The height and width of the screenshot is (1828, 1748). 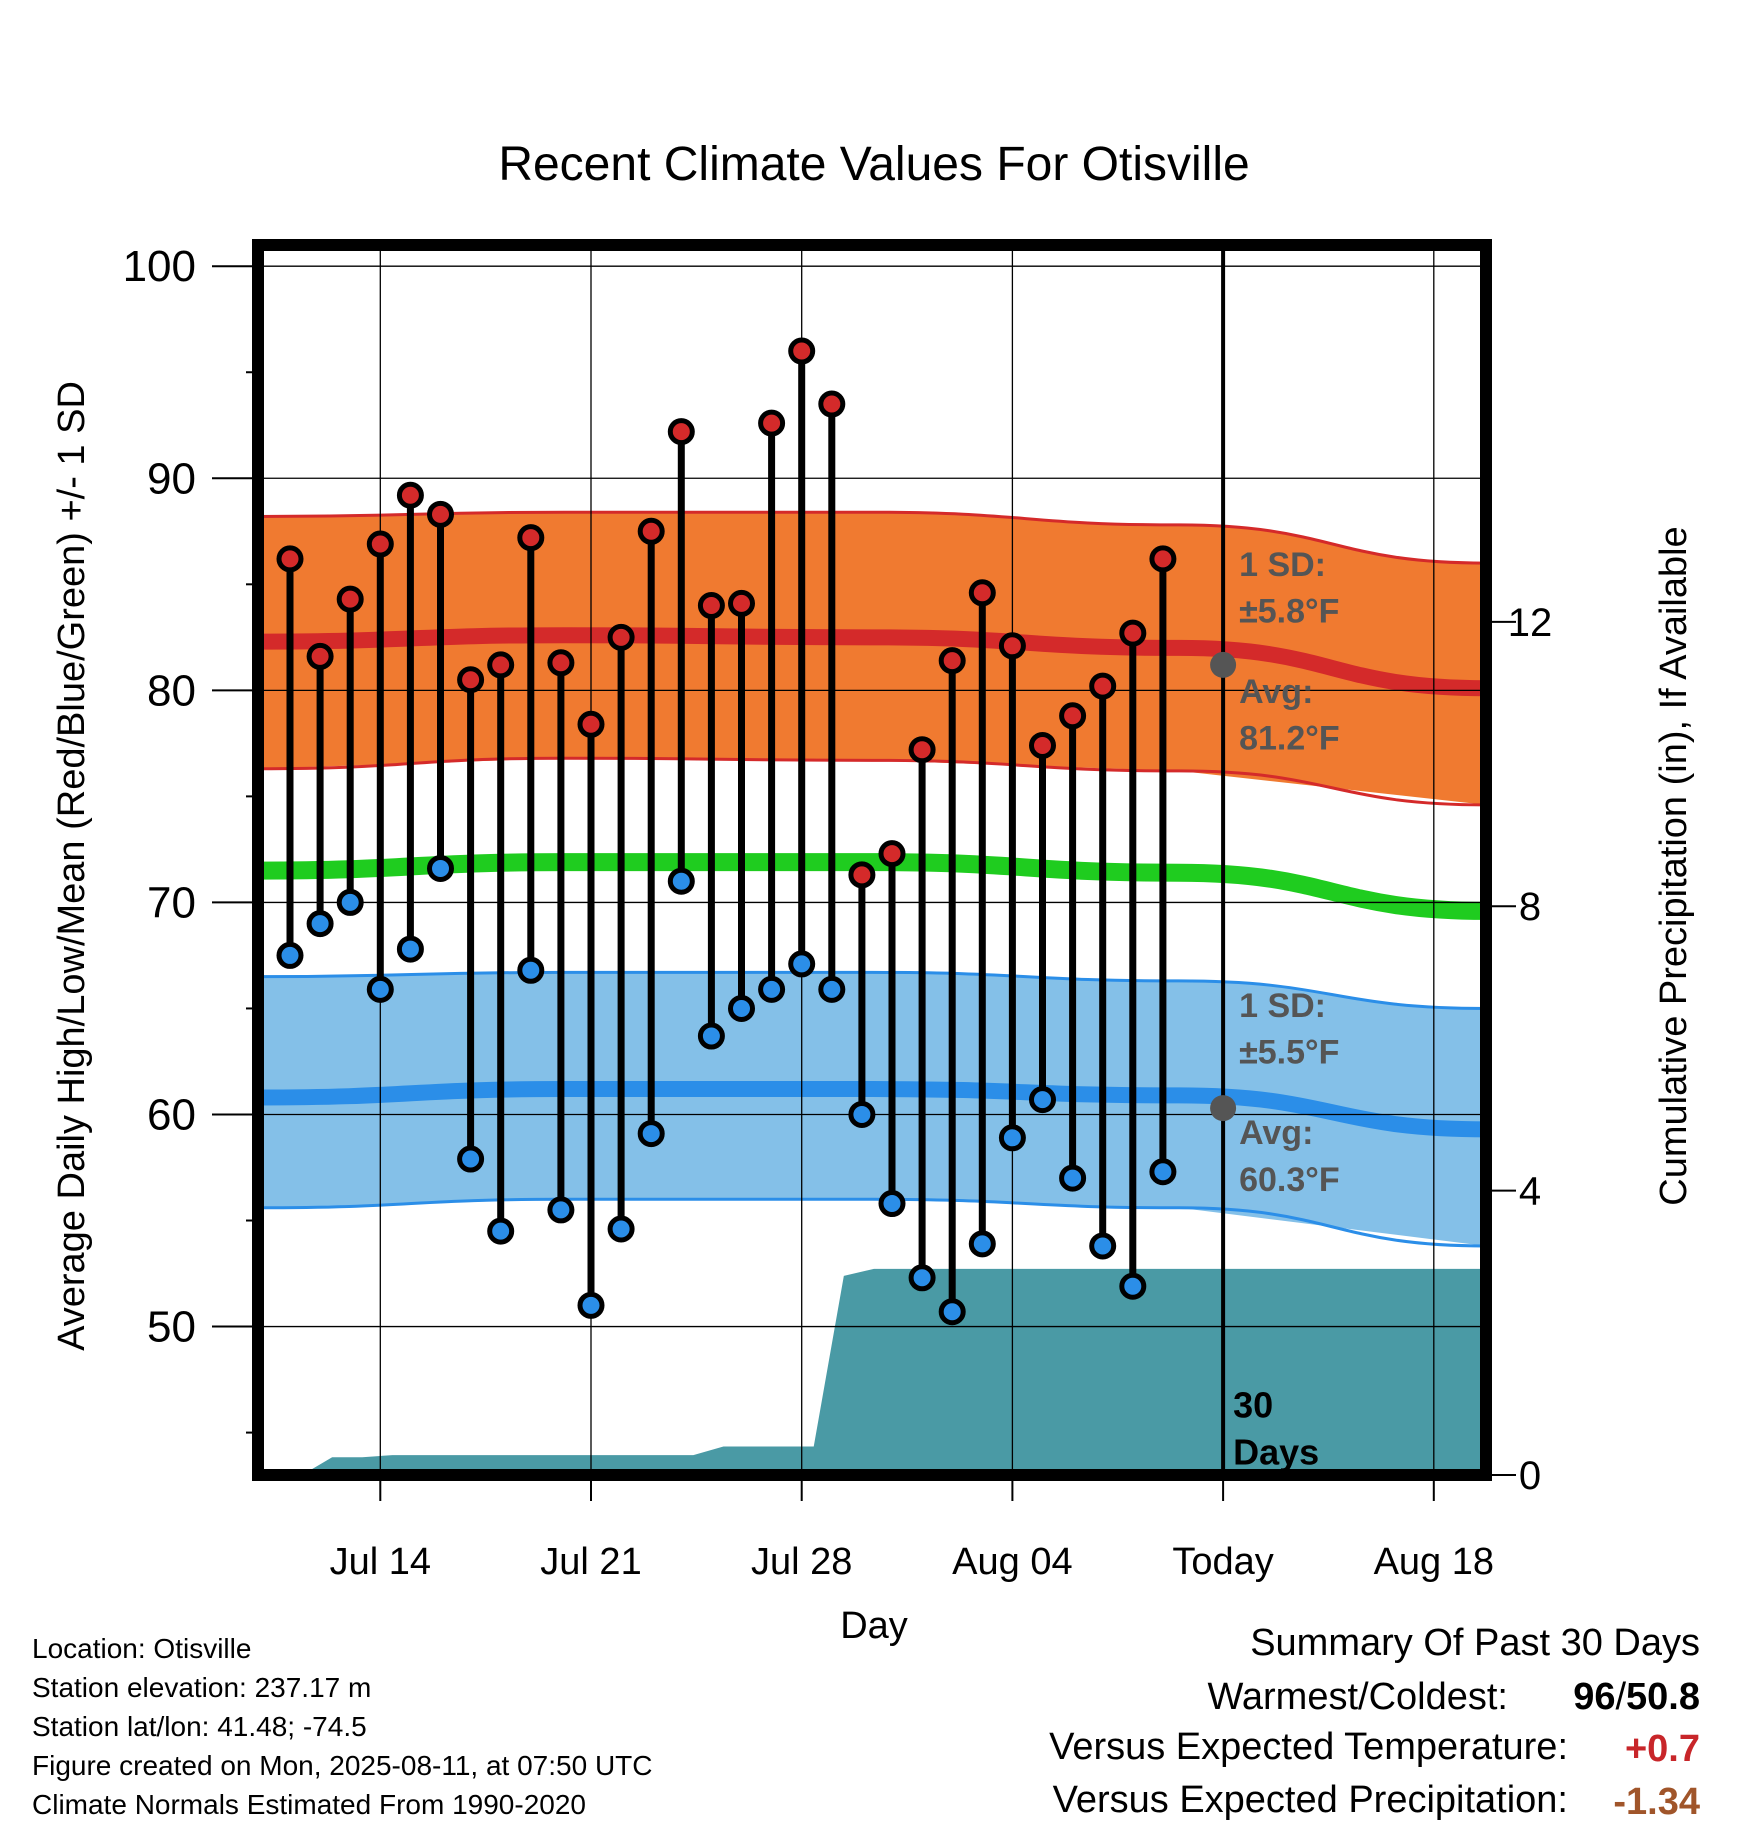 What do you see at coordinates (1289, 1053) in the screenshot?
I see `low-sd-value: ±5.5°F` at bounding box center [1289, 1053].